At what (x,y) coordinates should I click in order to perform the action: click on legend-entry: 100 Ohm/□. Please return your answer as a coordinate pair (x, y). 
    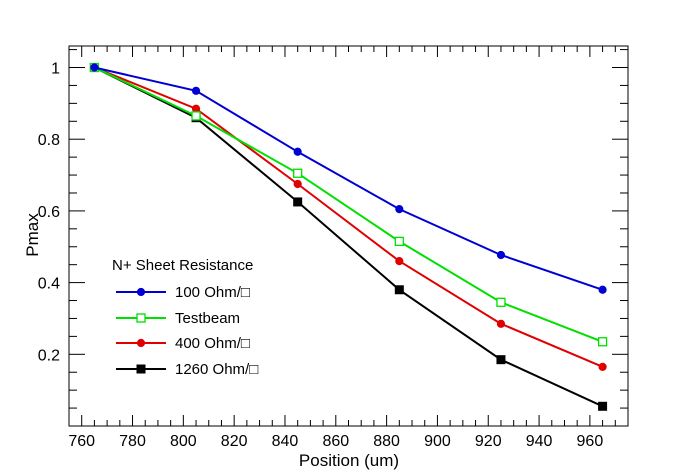
    Looking at the image, I should click on (183, 292).